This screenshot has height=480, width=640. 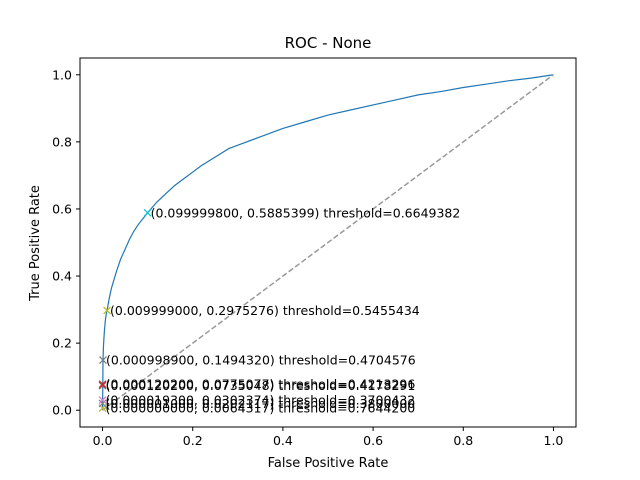 I want to click on x-tick-label: 1.0, so click(x=554, y=440).